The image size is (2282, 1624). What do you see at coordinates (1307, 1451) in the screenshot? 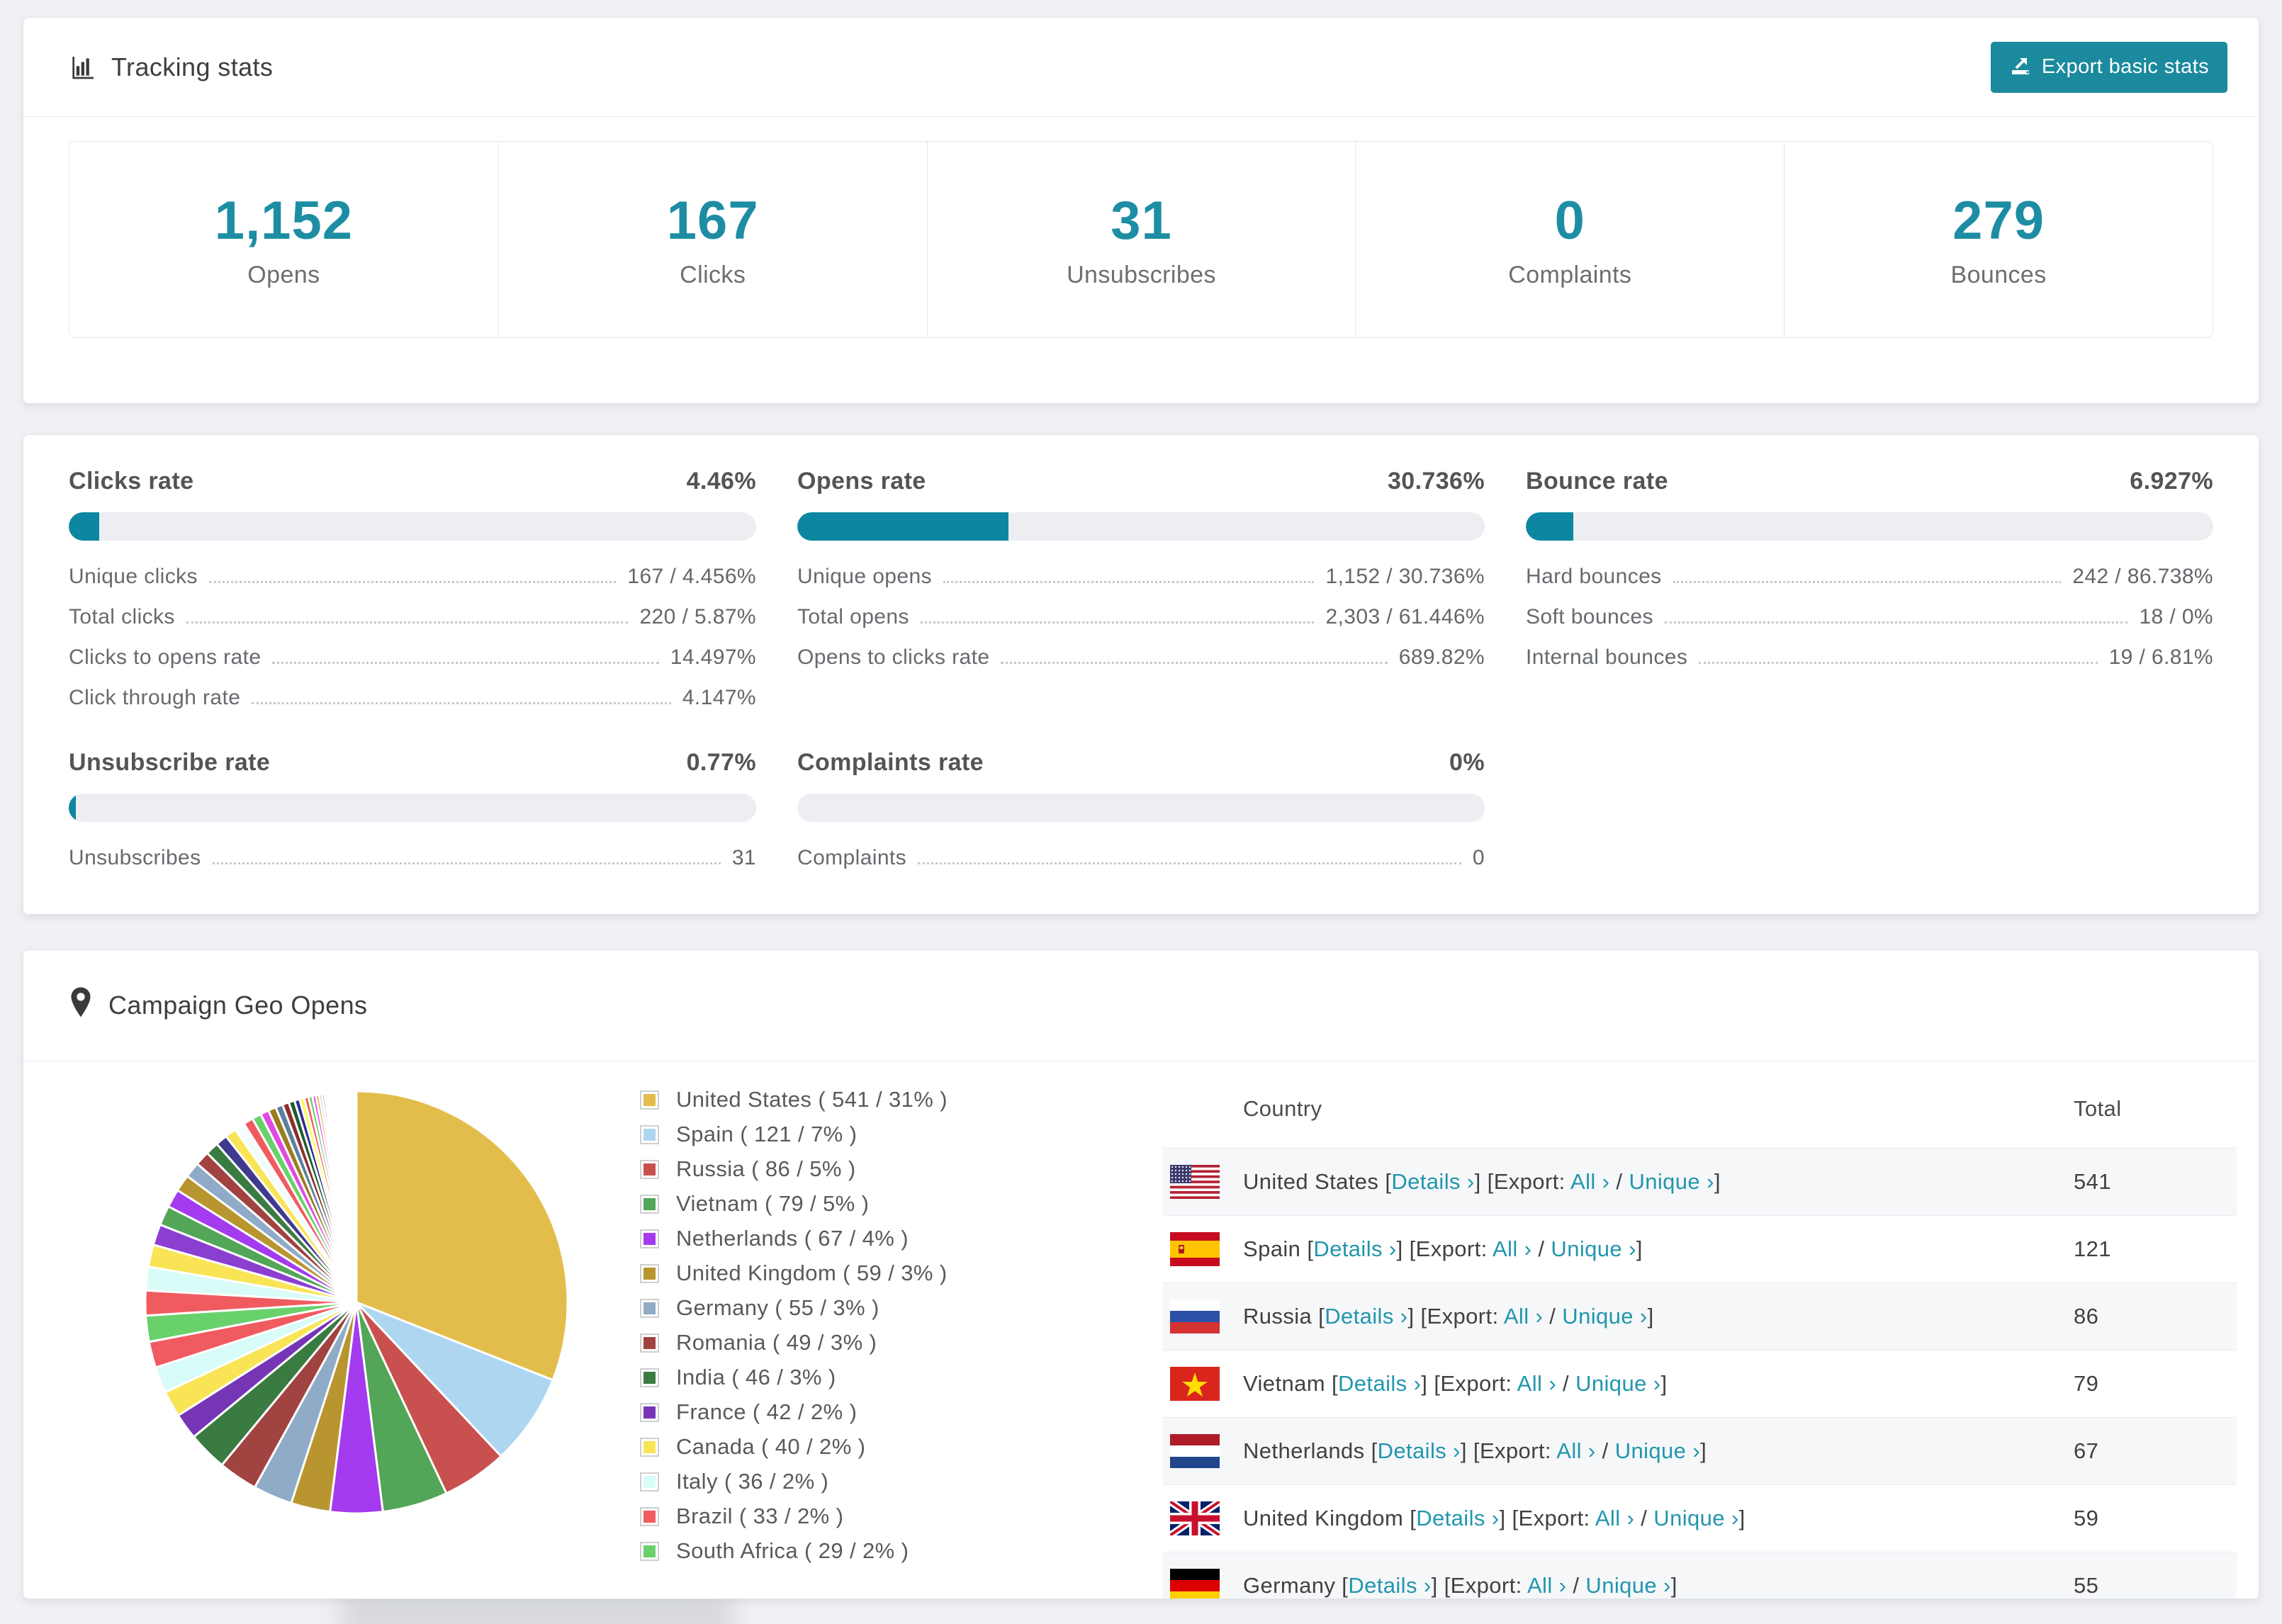
I see `country-name: Netherlands` at bounding box center [1307, 1451].